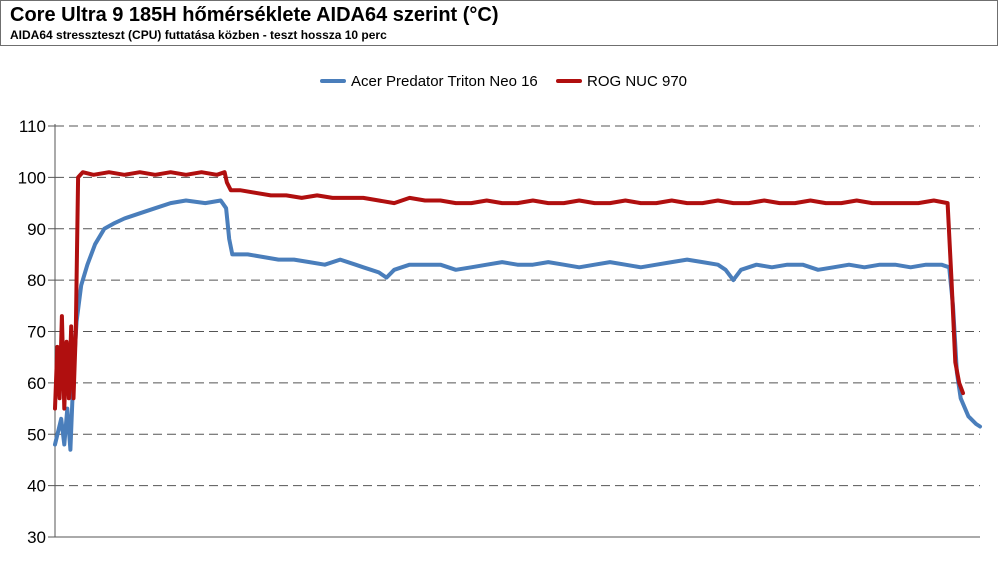  Describe the element at coordinates (637, 81) in the screenshot. I see `legend-label-rog-nuc-970: ROG NUC 970` at that location.